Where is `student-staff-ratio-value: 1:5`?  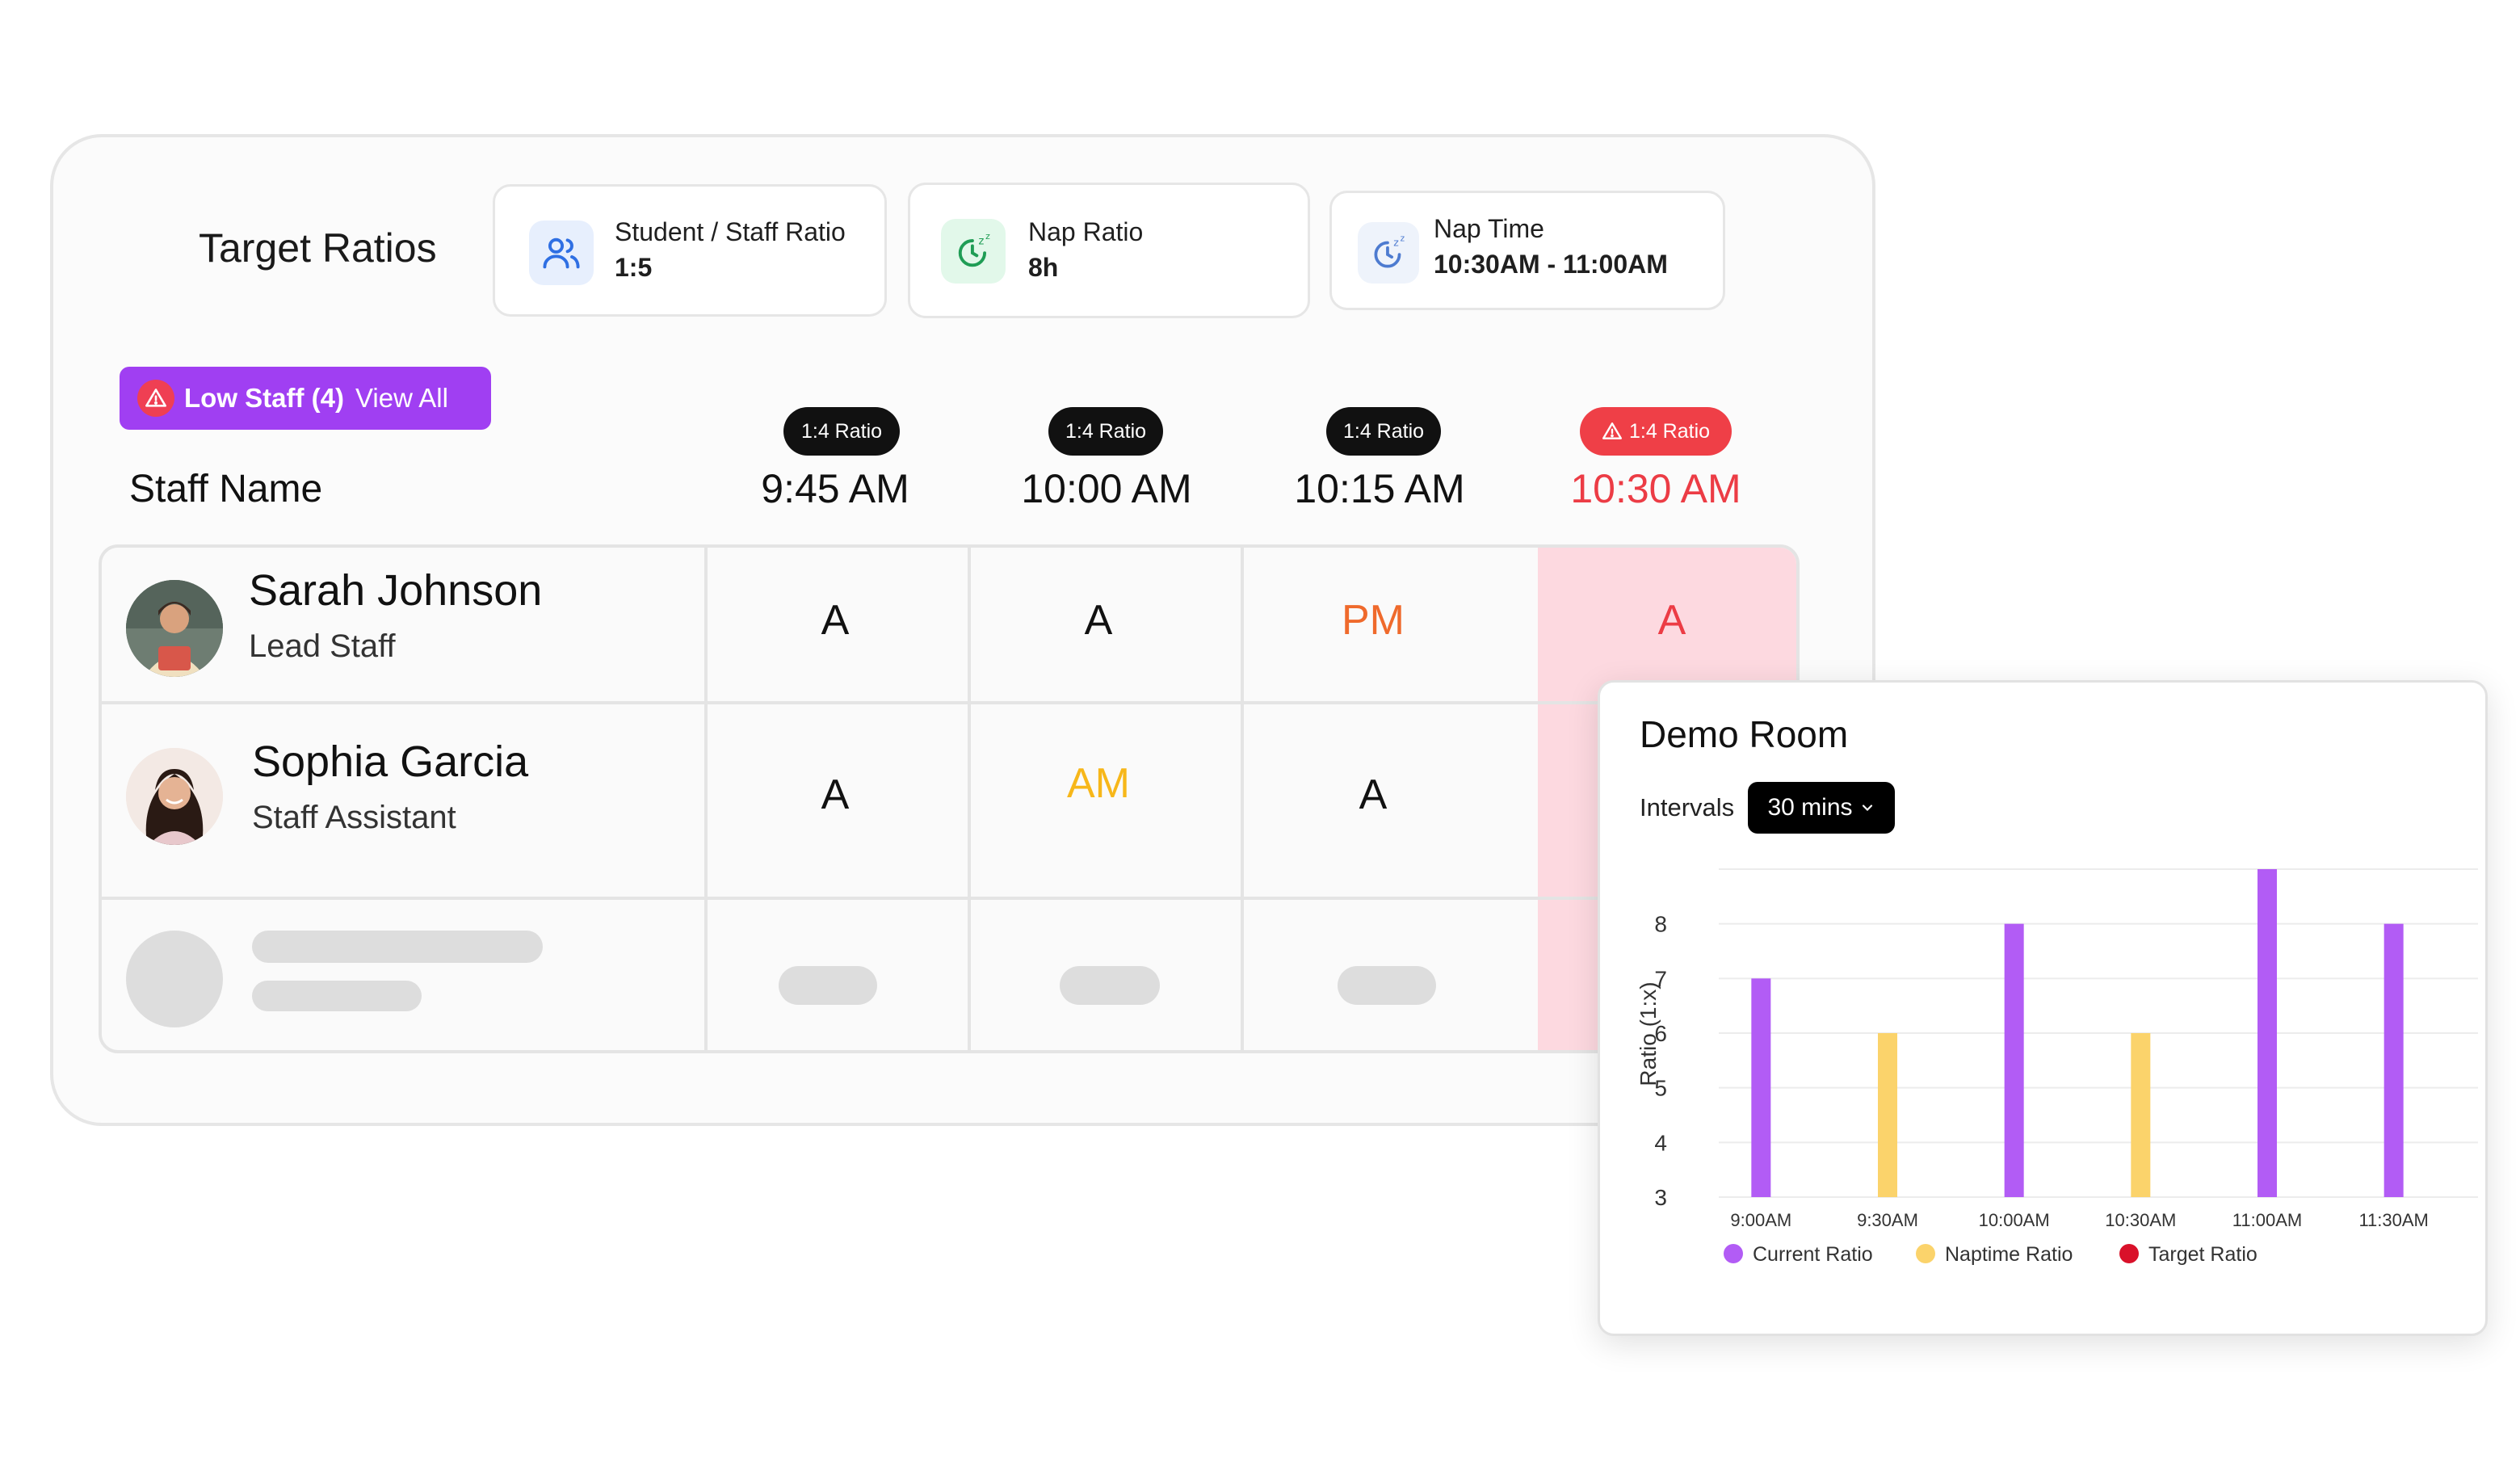 student-staff-ratio-value: 1:5 is located at coordinates (634, 267).